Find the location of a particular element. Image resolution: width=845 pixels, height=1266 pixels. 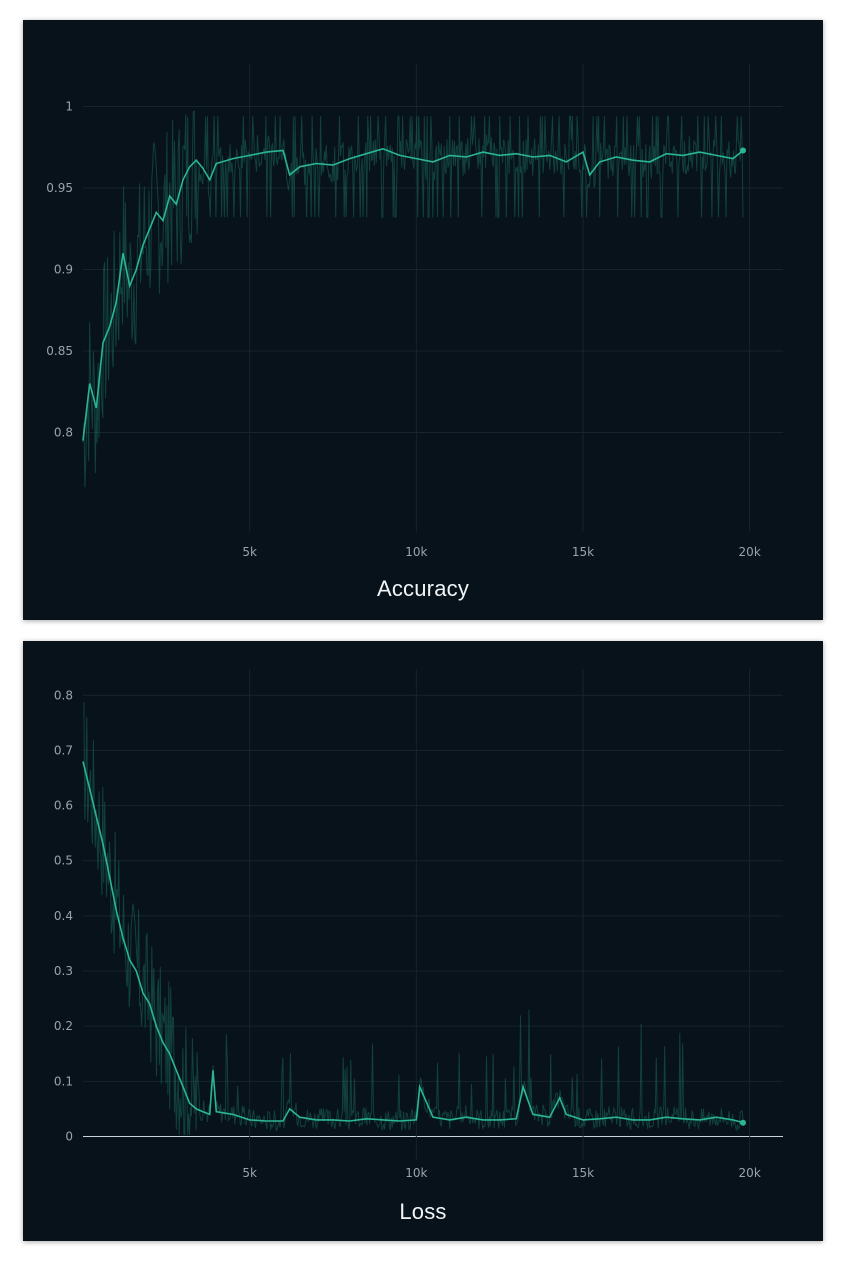

loss-y-tick-label: 0 is located at coordinates (69, 1136).